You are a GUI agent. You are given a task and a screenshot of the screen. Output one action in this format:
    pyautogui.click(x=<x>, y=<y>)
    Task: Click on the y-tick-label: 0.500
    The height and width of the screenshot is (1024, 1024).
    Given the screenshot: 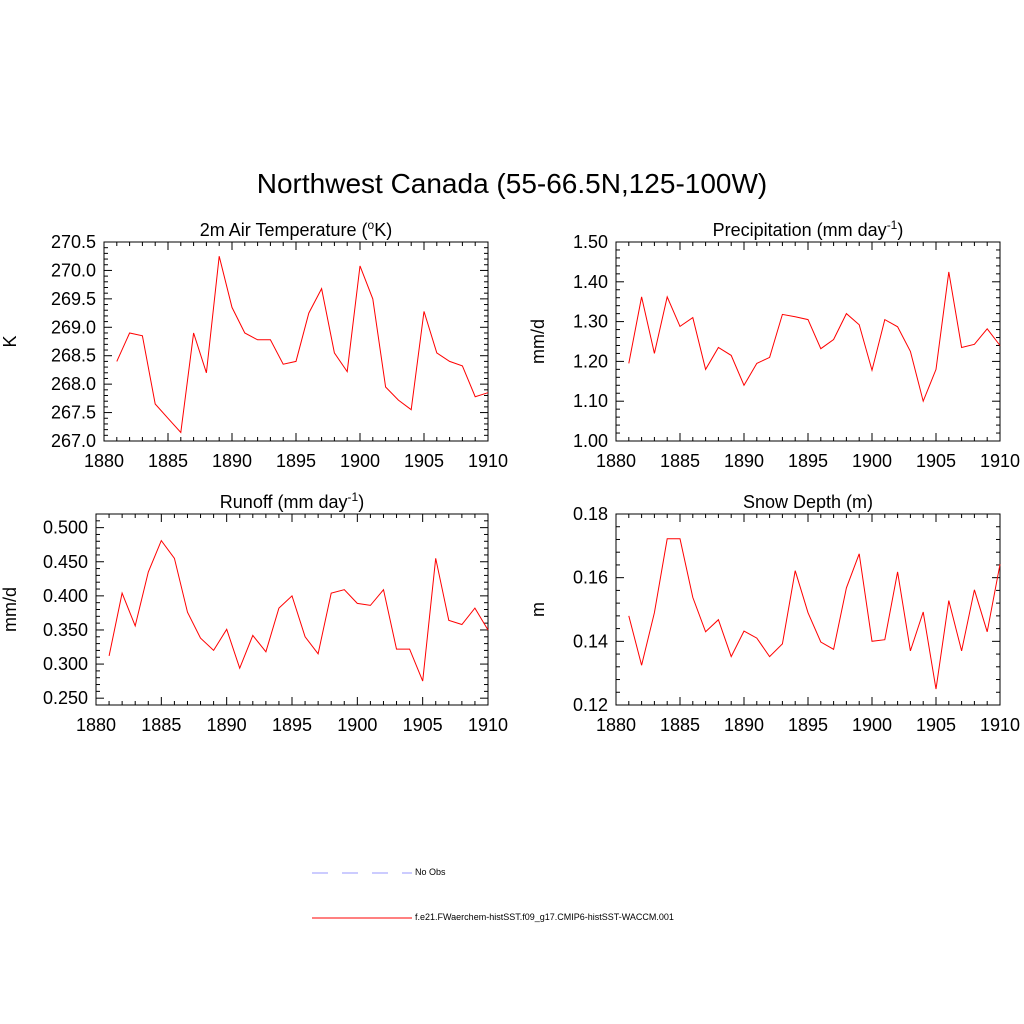 What is the action you would take?
    pyautogui.click(x=65, y=528)
    